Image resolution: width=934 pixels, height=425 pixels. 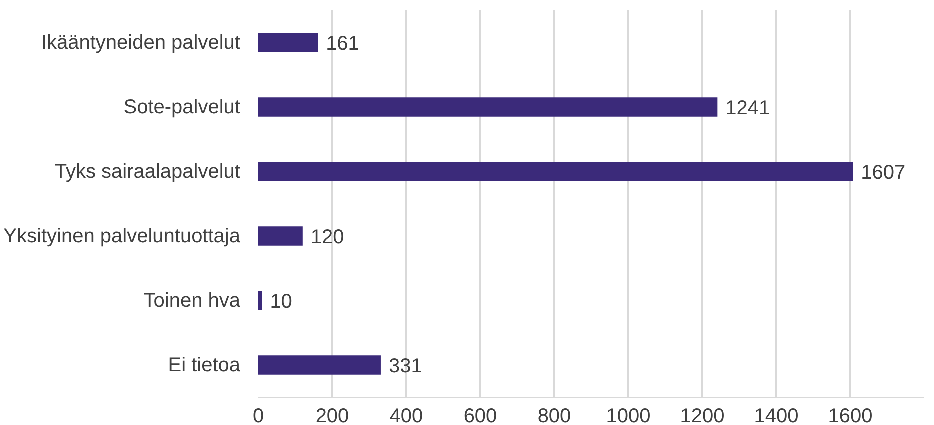 I want to click on x-tick-label: 1000, so click(x=628, y=415).